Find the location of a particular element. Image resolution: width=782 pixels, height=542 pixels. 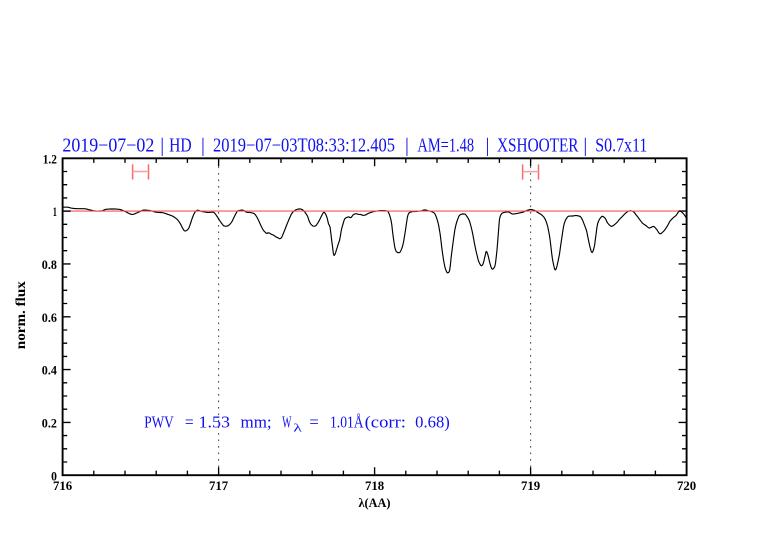

svg-text: λ(AA) is located at coordinates (375, 502).